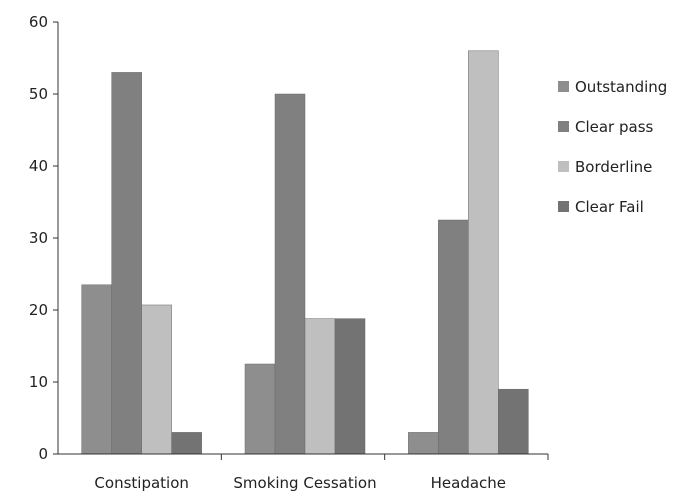 This screenshot has height=496, width=680. Describe the element at coordinates (38, 310) in the screenshot. I see `y-tick-label: 20` at that location.